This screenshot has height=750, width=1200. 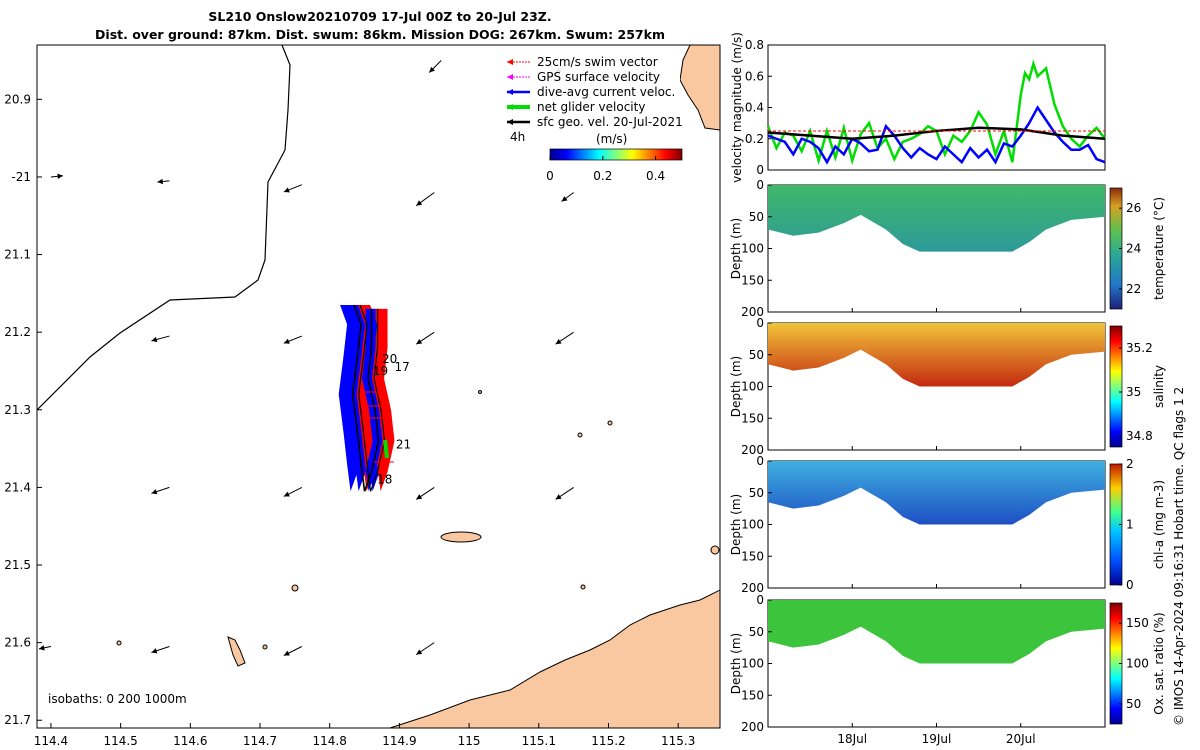 I want to click on time-tick-label: 19Jul, so click(x=937, y=739).